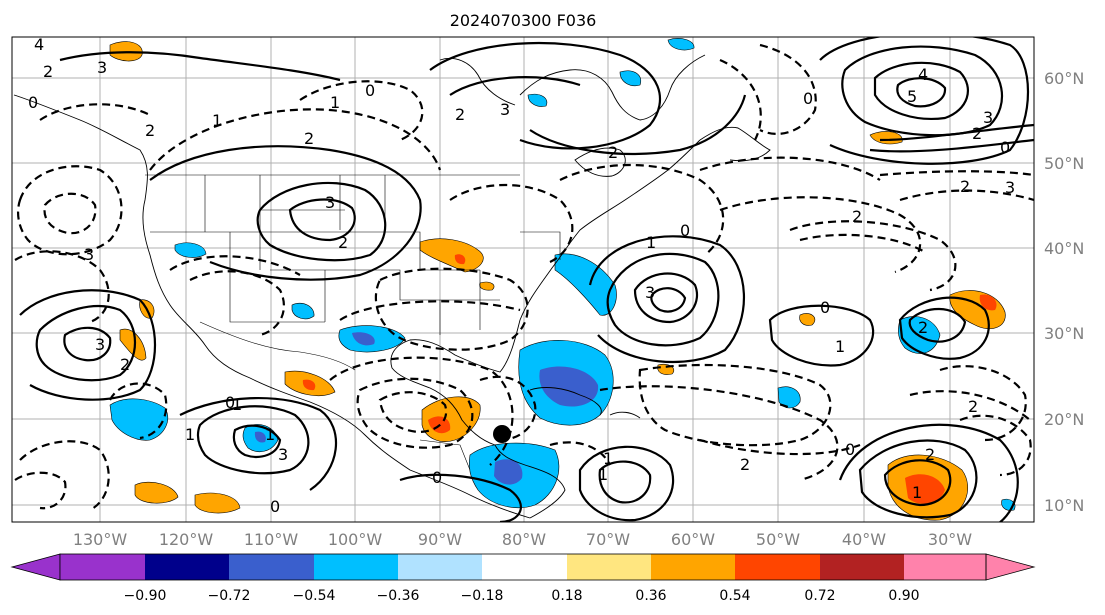 The width and height of the screenshot is (1105, 615). What do you see at coordinates (502, 434) in the screenshot?
I see `storm-center-marker` at bounding box center [502, 434].